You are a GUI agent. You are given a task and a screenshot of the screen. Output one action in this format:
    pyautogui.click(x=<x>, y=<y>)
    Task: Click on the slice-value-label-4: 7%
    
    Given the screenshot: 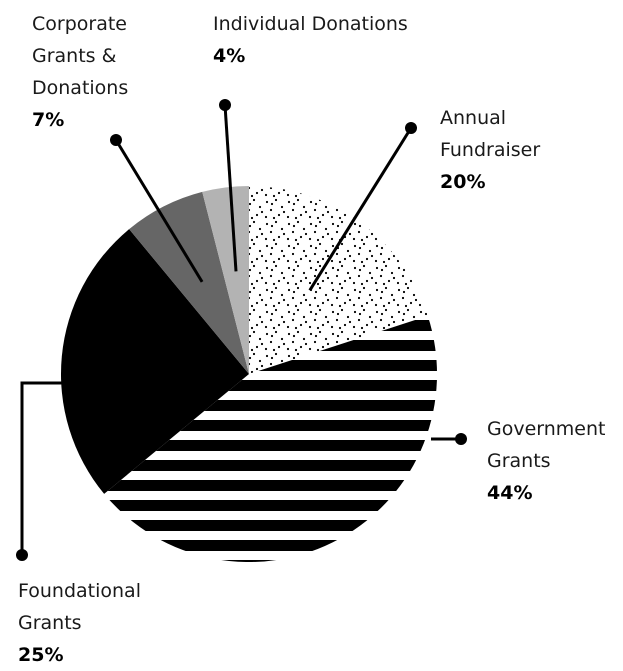 What is the action you would take?
    pyautogui.click(x=48, y=120)
    